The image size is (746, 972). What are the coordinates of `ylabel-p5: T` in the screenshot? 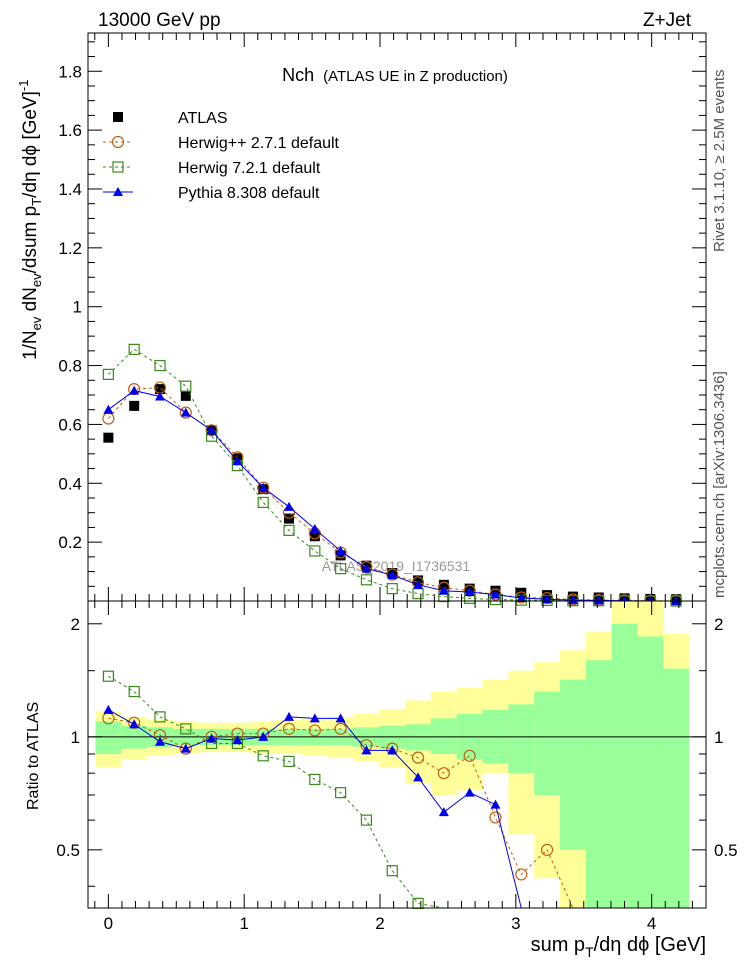 It's located at (36, 202).